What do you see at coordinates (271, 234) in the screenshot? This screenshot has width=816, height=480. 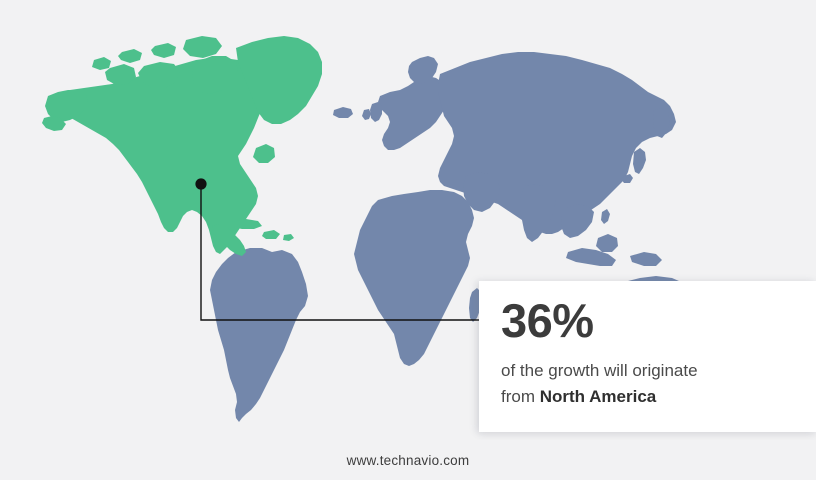 I see `map-region-hispaniola` at bounding box center [271, 234].